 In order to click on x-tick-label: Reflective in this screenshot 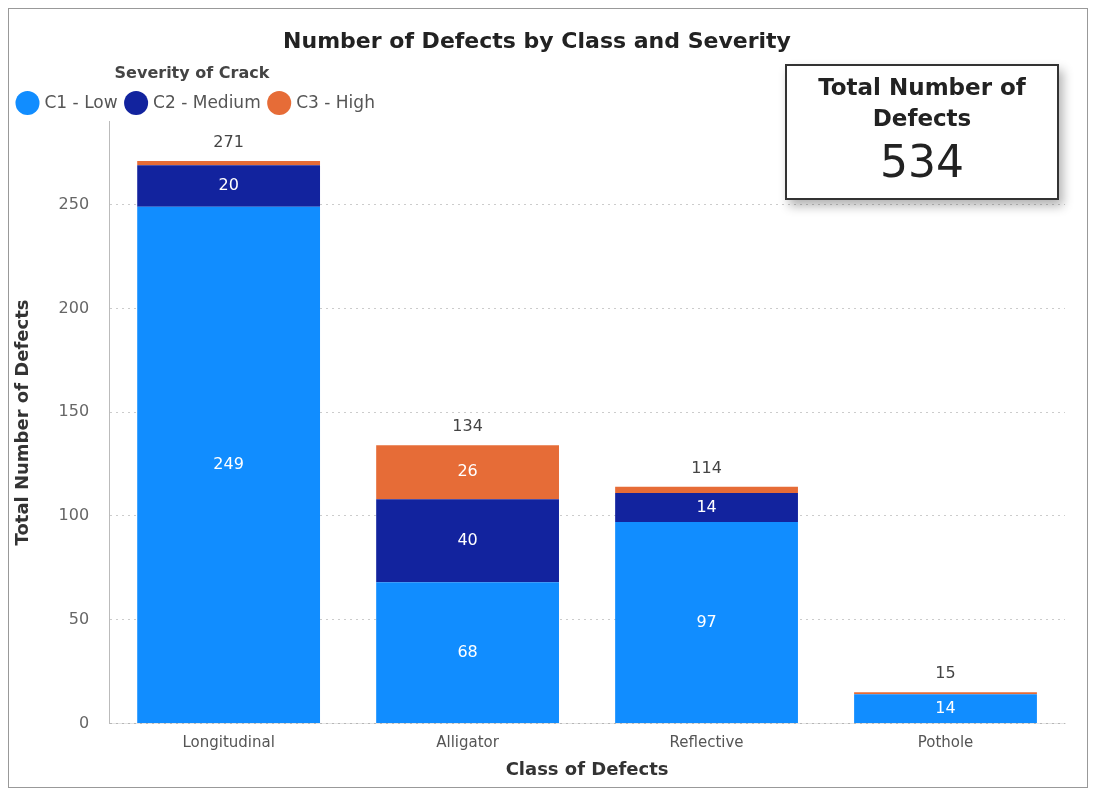, I will do `click(706, 742)`.